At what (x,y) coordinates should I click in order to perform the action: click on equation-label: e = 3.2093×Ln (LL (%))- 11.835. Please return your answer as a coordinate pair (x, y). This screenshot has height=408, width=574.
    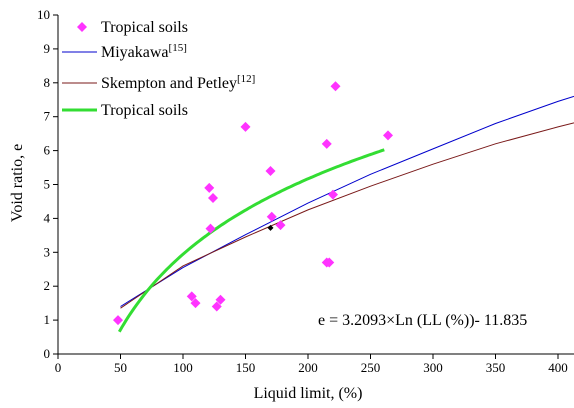
    Looking at the image, I should click on (422, 320).